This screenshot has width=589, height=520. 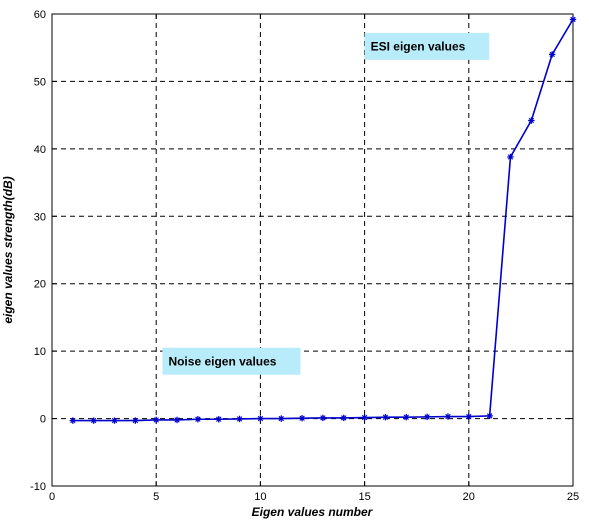 I want to click on y-tick-label: 60, so click(x=40, y=15).